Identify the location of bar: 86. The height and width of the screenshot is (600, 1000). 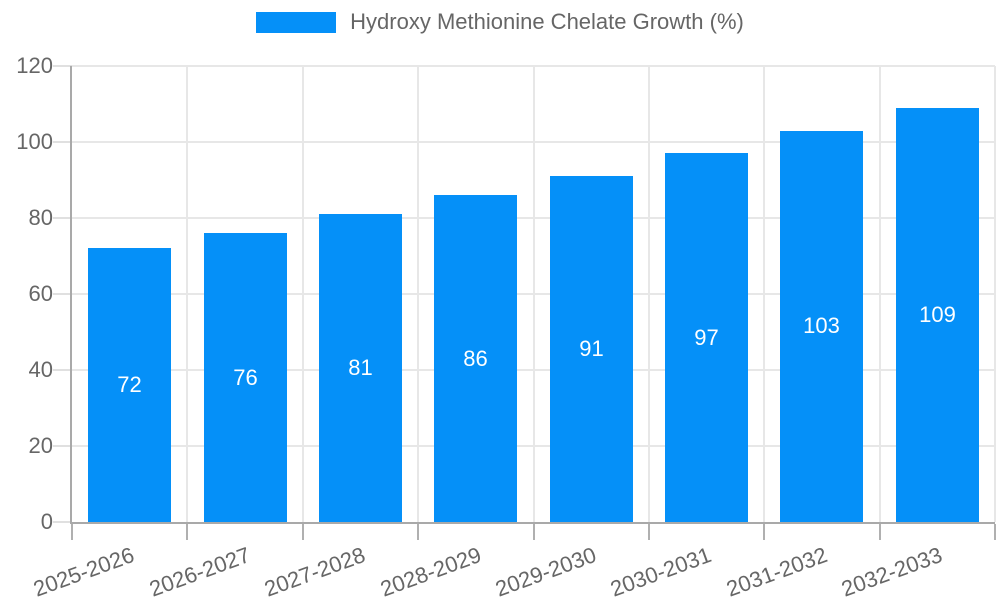
(475, 358).